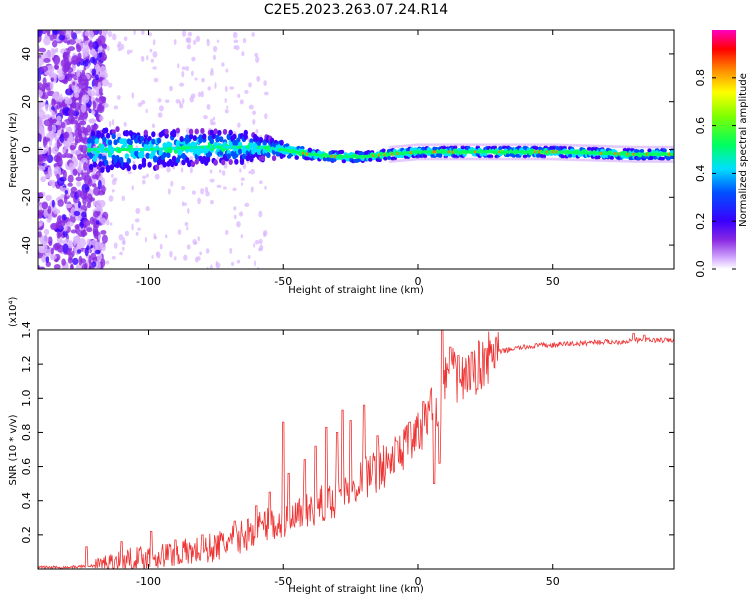  Describe the element at coordinates (148, 281) in the screenshot. I see `spectrogram-xtick-label: -100` at that location.